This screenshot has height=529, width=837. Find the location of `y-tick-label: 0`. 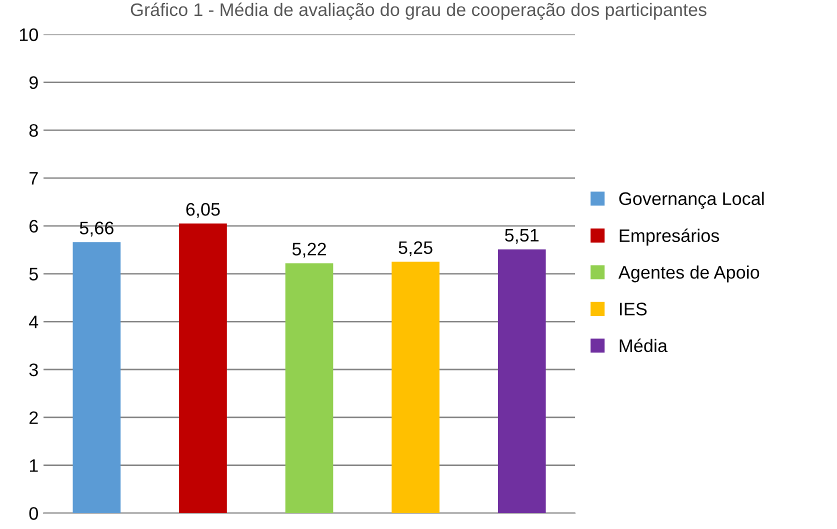

y-tick-label: 0 is located at coordinates (33, 513).